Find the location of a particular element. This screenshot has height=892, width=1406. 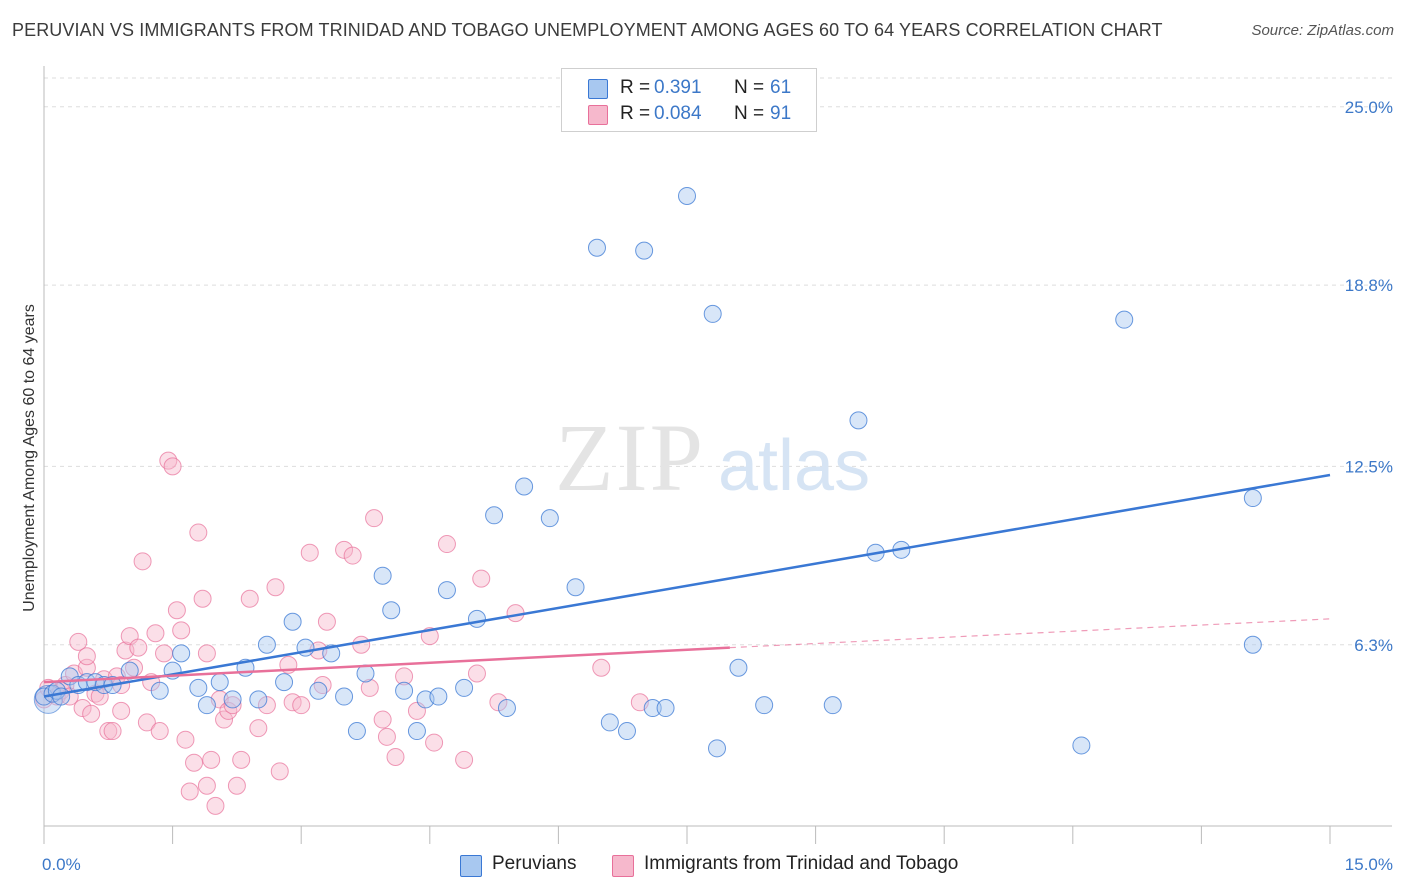

legend-label-immigrants: Immigrants from Trinidad and Tobago is located at coordinates (801, 863).